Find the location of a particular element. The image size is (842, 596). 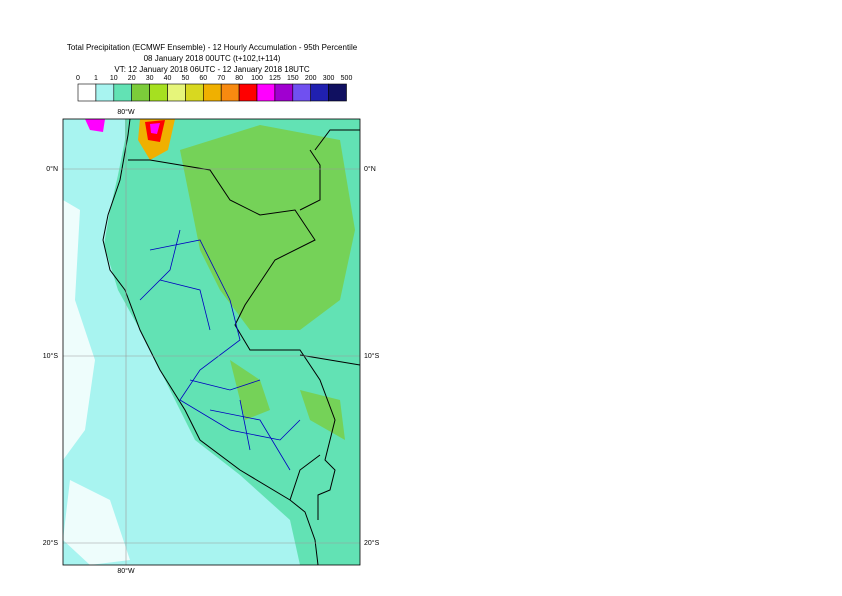

region-border is located at coordinates (220, 350).